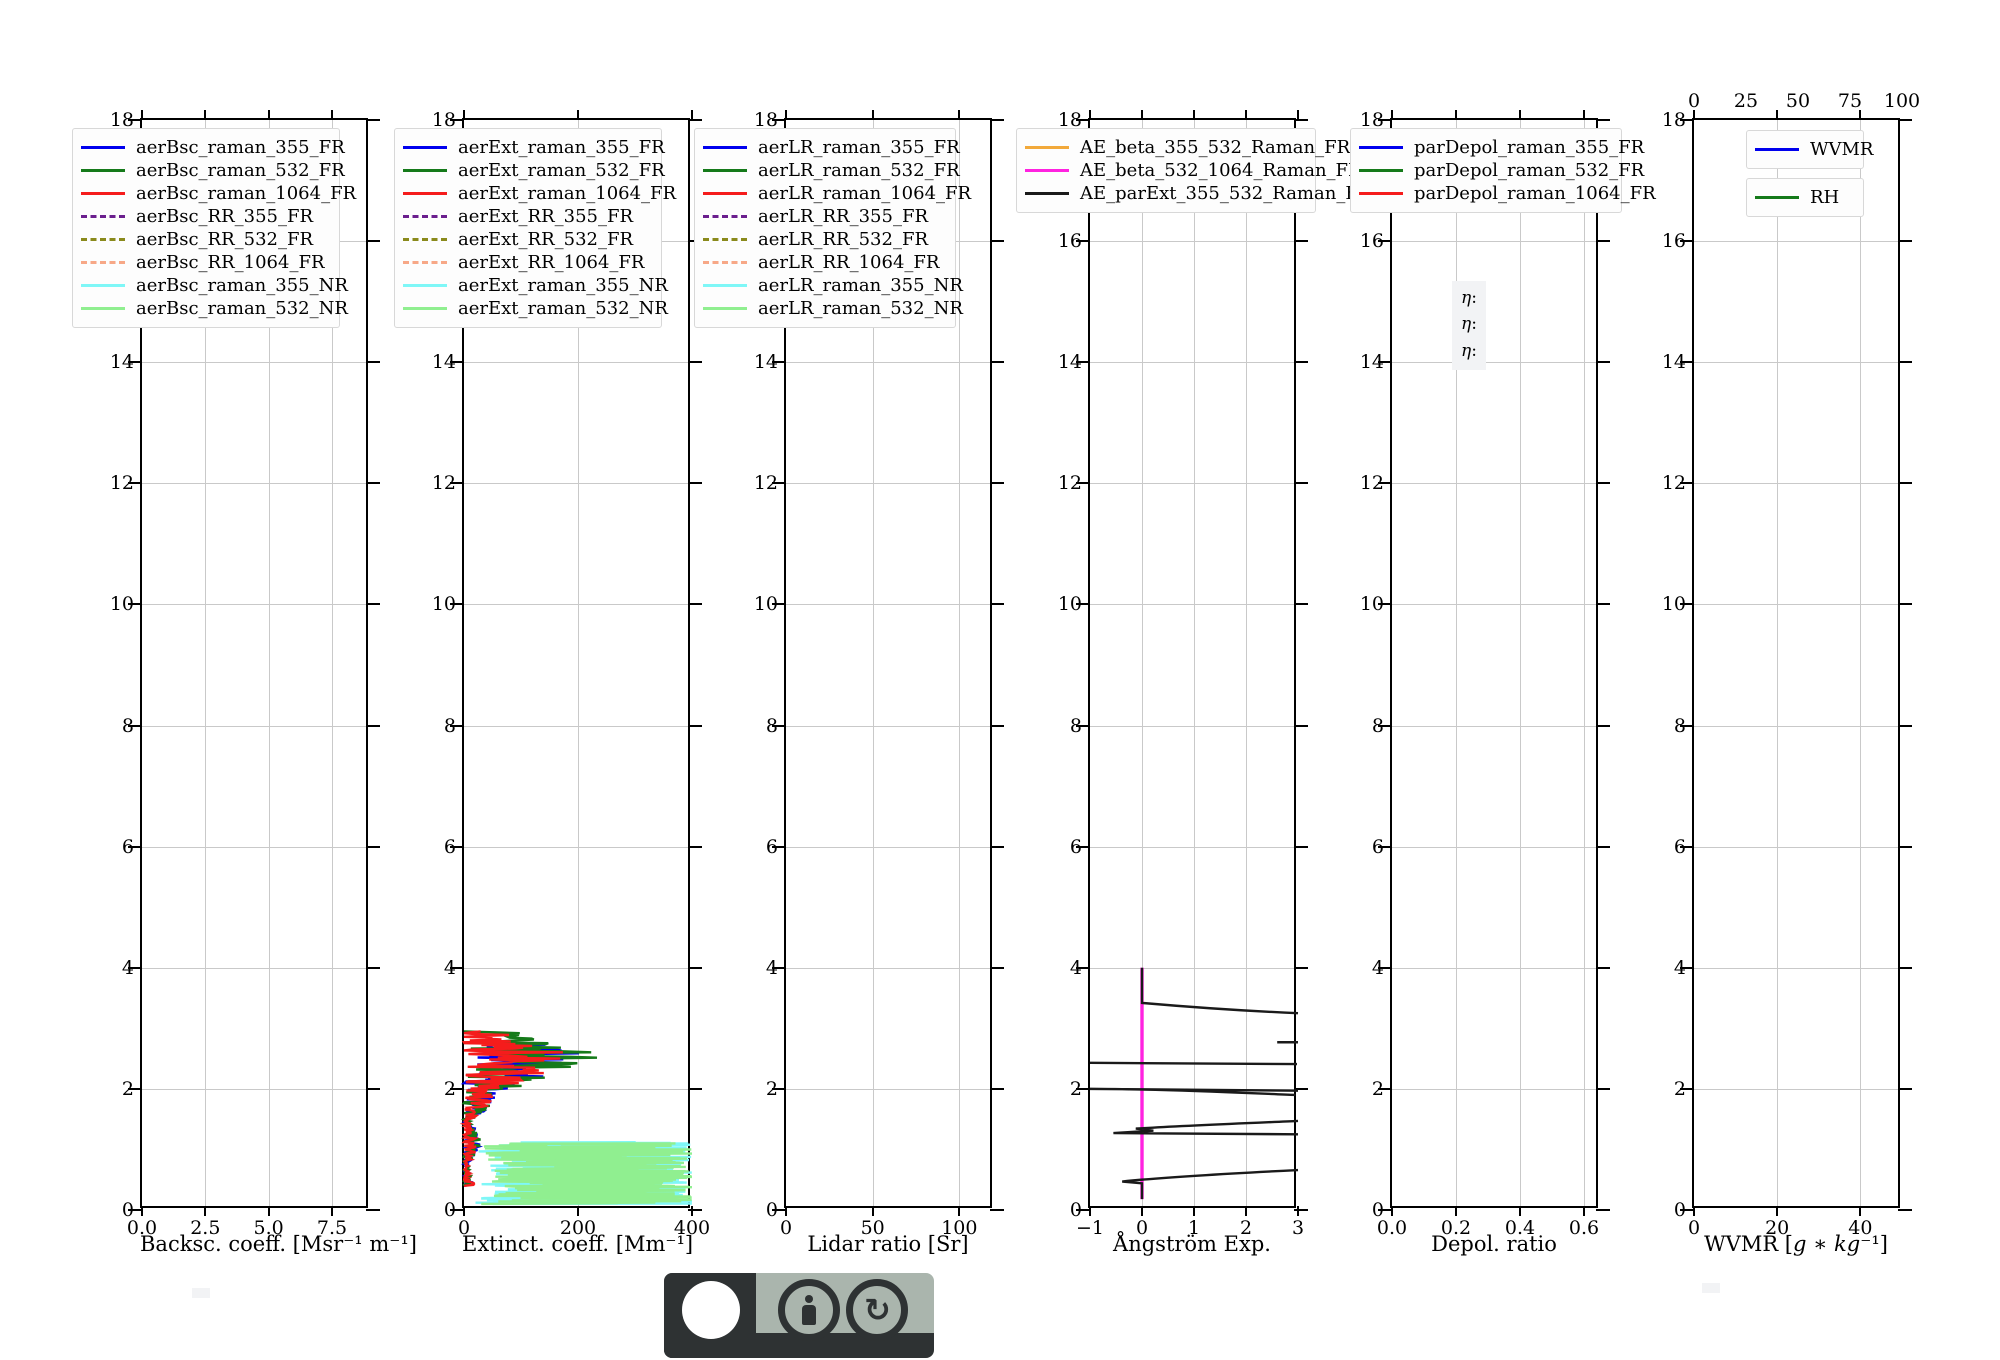 The height and width of the screenshot is (1360, 2000). I want to click on legend-item: aerBsc_RR_1064_FR, so click(205, 262).